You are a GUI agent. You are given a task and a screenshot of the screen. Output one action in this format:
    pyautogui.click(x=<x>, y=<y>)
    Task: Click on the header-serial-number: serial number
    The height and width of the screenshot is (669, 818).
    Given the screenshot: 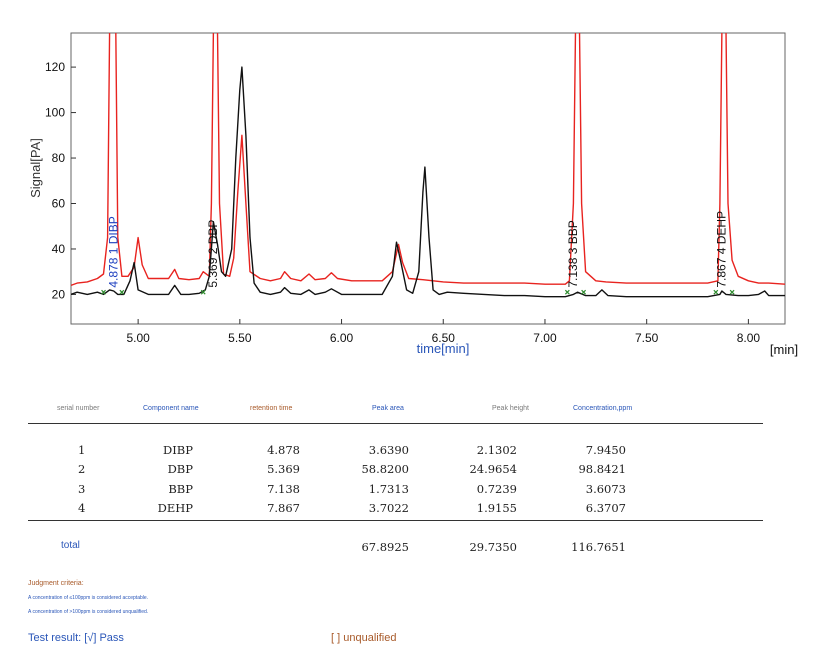 What is the action you would take?
    pyautogui.click(x=78, y=408)
    